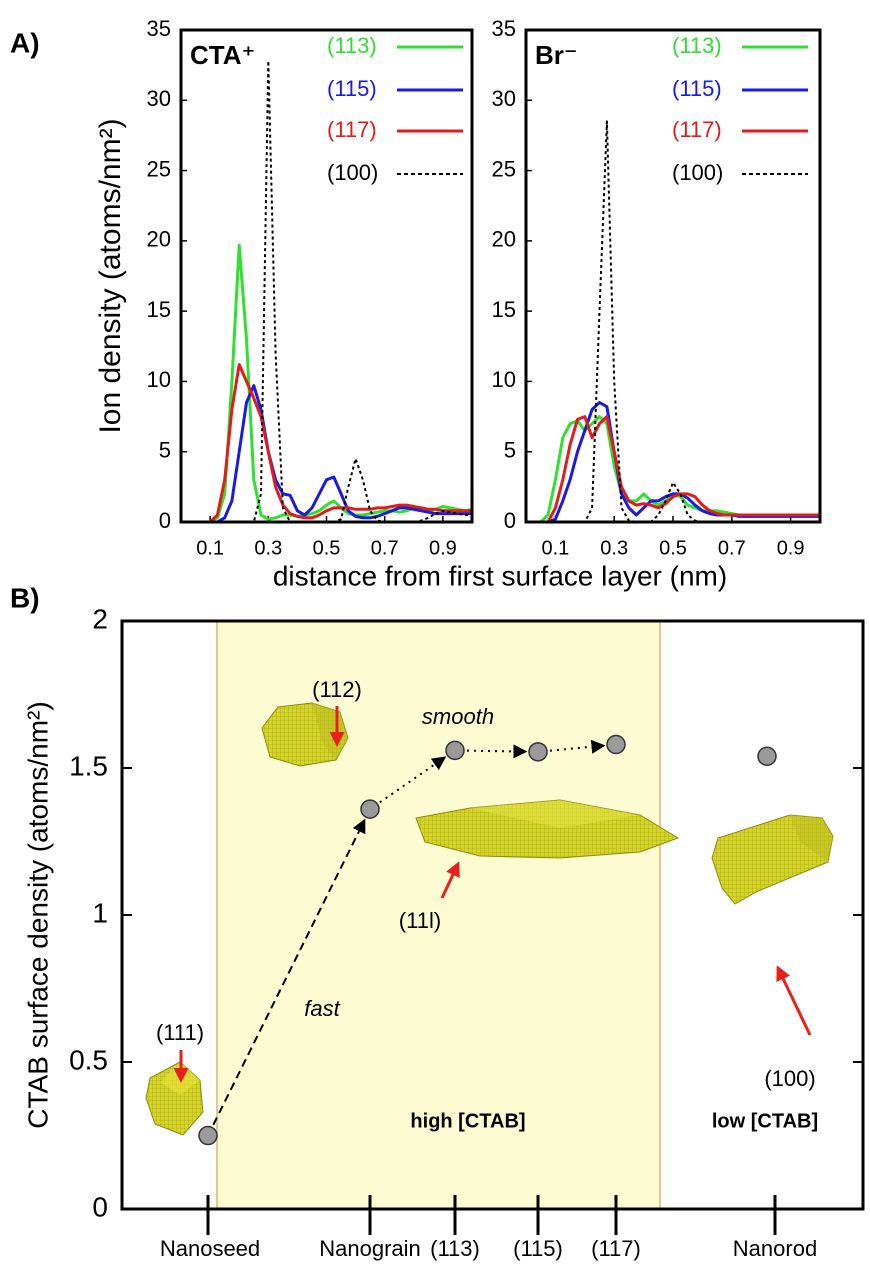  Describe the element at coordinates (458, 716) in the screenshot. I see `annotation: smooth` at that location.